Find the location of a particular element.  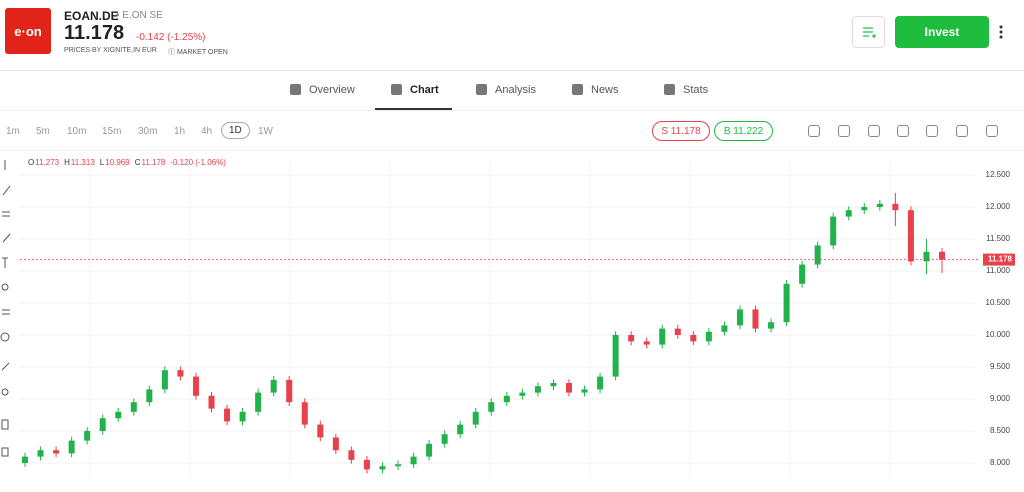

tab: Stats is located at coordinates (696, 90).